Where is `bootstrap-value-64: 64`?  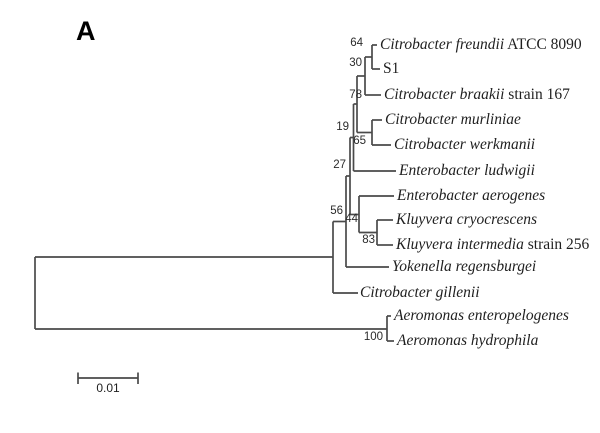
bootstrap-value-64: 64 is located at coordinates (356, 43).